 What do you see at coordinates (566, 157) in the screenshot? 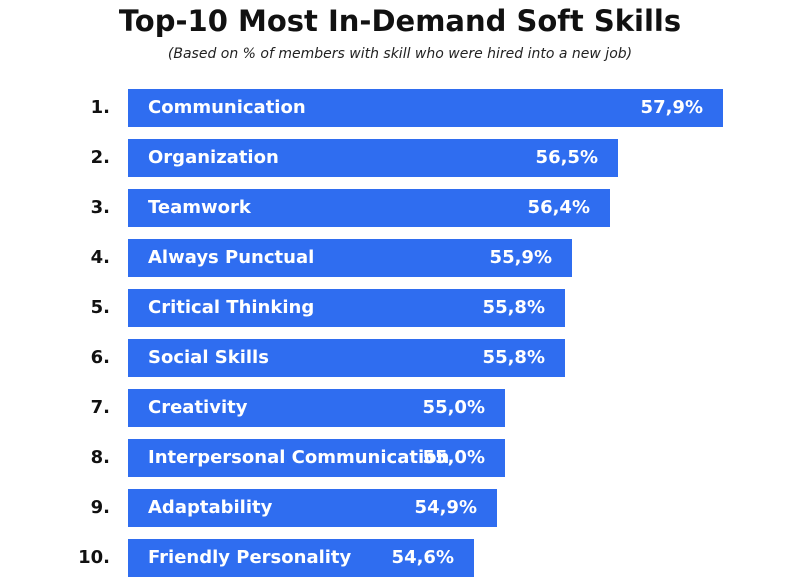
I see `data-label: 56,5%` at bounding box center [566, 157].